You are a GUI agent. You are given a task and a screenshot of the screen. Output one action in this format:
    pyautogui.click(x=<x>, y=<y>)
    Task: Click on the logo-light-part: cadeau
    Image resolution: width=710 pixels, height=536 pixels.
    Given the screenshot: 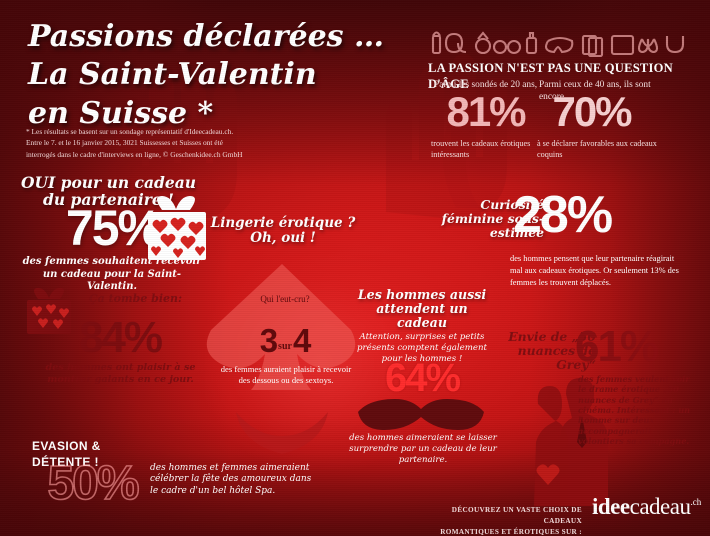 What is the action you would take?
    pyautogui.click(x=660, y=506)
    